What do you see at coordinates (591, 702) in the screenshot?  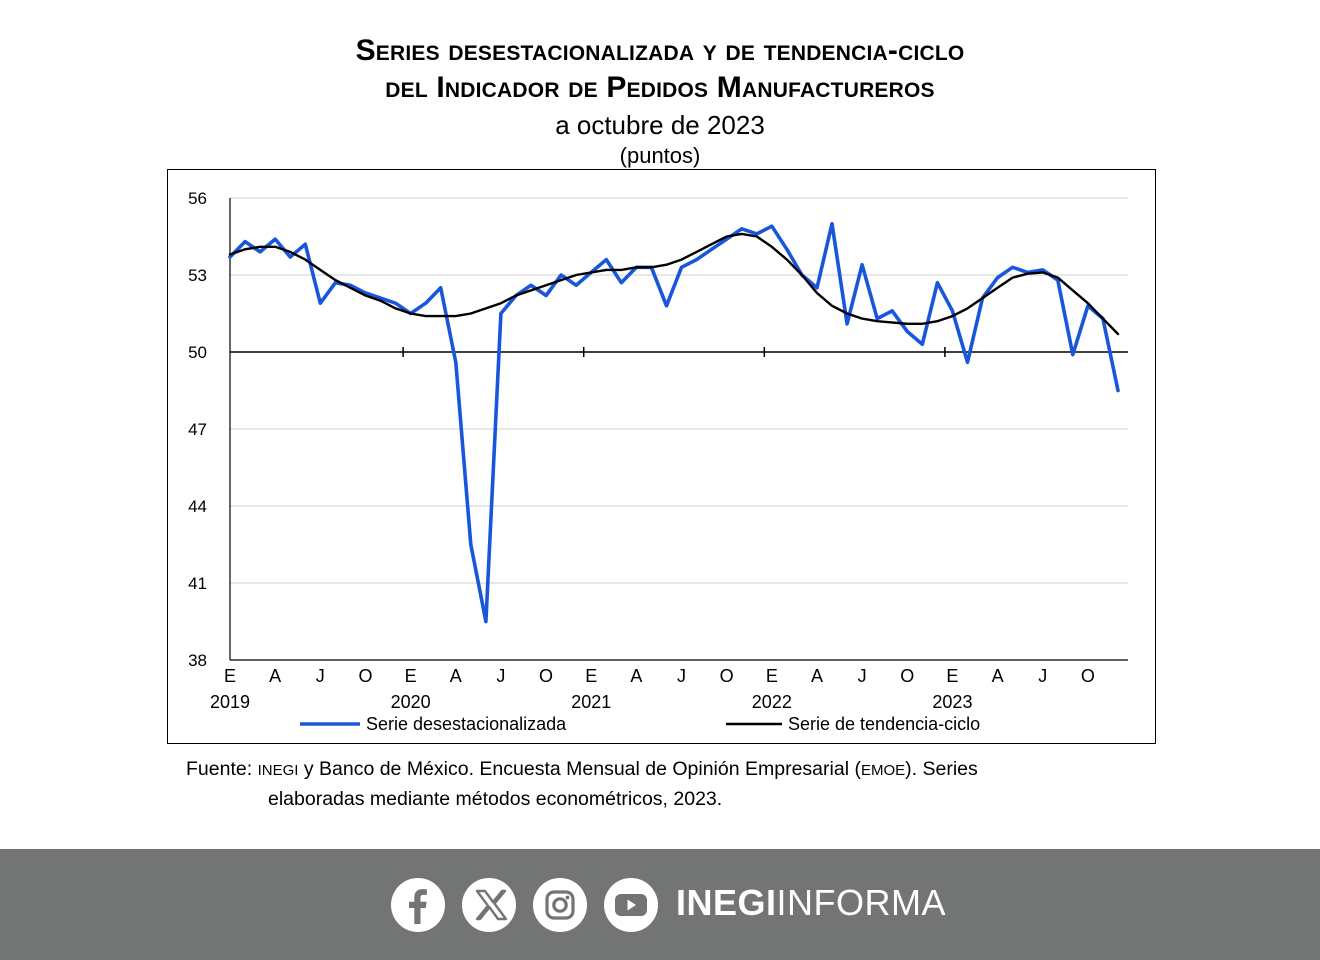 I see `x-year-label: 2021` at bounding box center [591, 702].